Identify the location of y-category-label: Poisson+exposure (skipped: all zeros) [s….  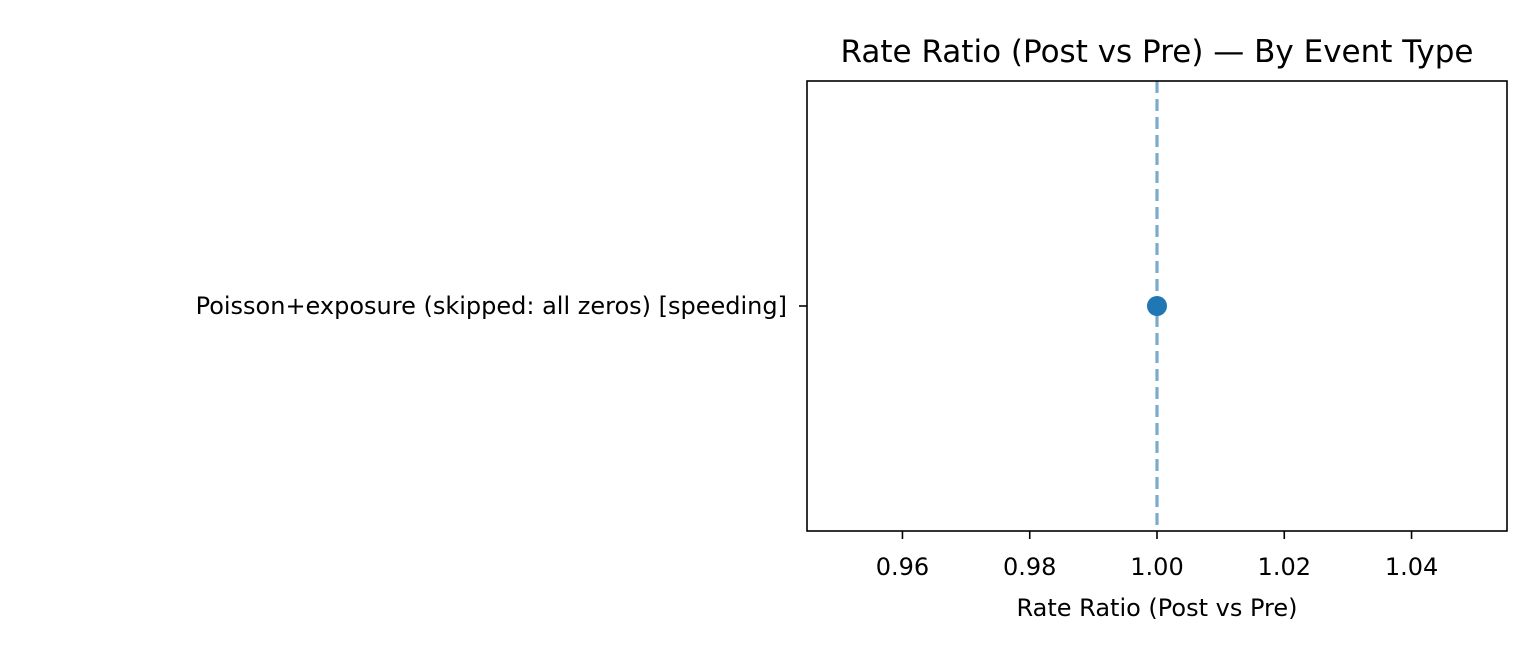
(491, 306).